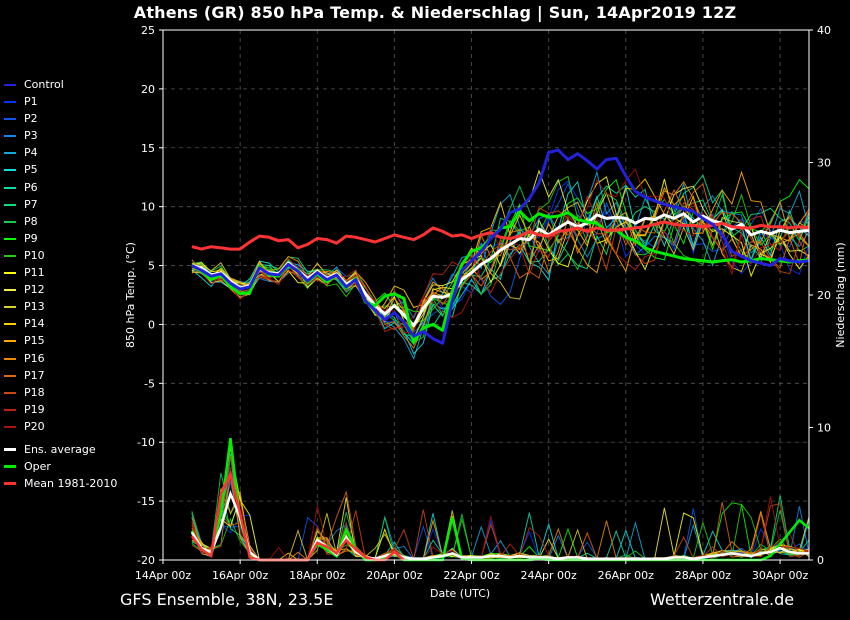 This screenshot has width=850, height=620. Describe the element at coordinates (31, 153) in the screenshot. I see `legend-label: P4` at that location.